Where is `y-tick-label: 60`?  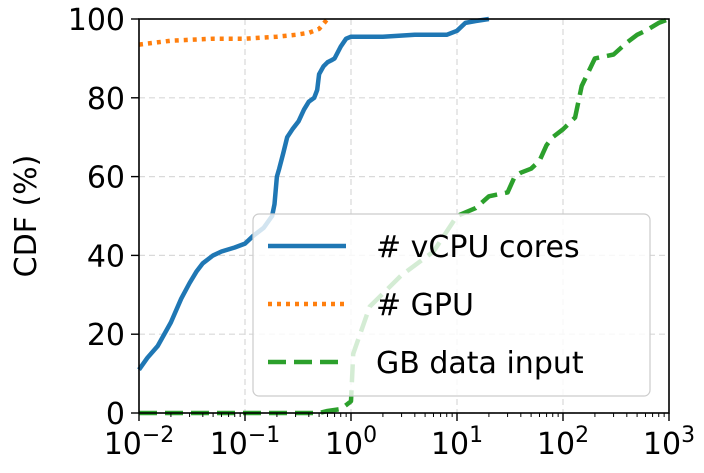
y-tick-label: 60 is located at coordinates (106, 178).